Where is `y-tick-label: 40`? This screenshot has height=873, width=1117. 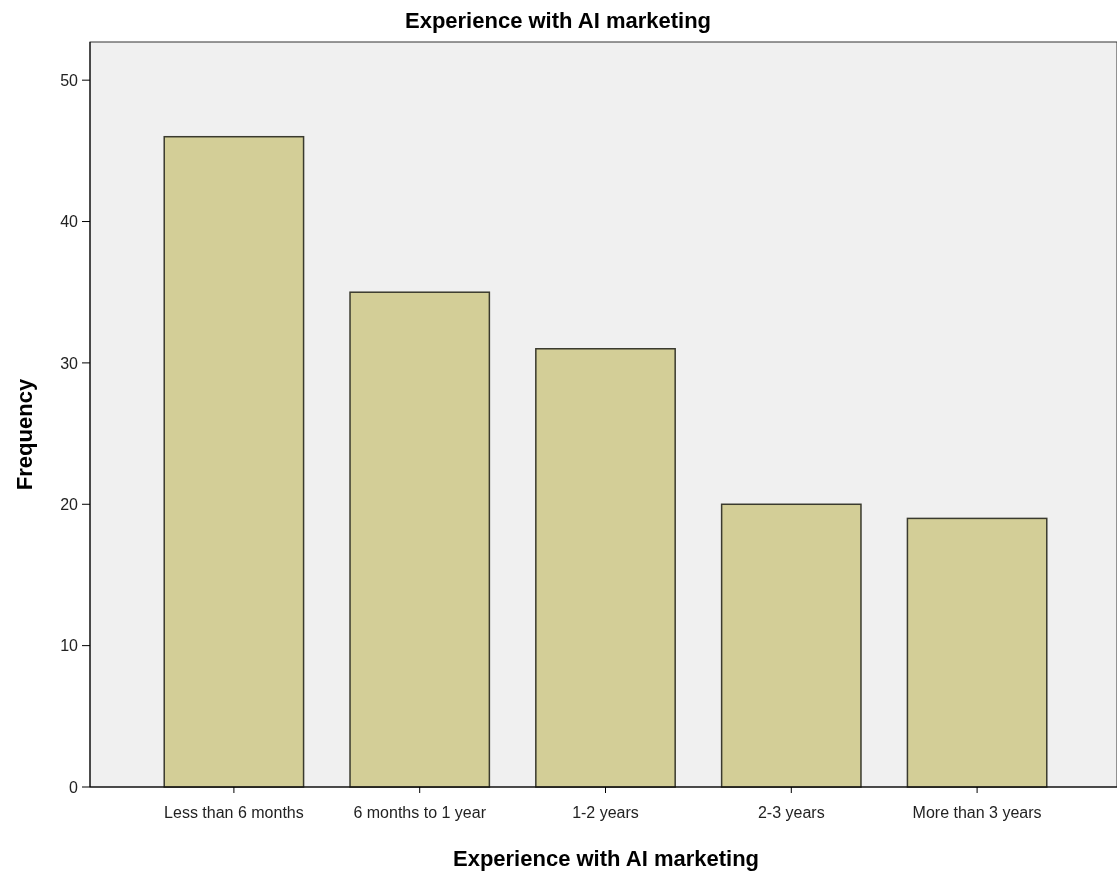 y-tick-label: 40 is located at coordinates (69, 222).